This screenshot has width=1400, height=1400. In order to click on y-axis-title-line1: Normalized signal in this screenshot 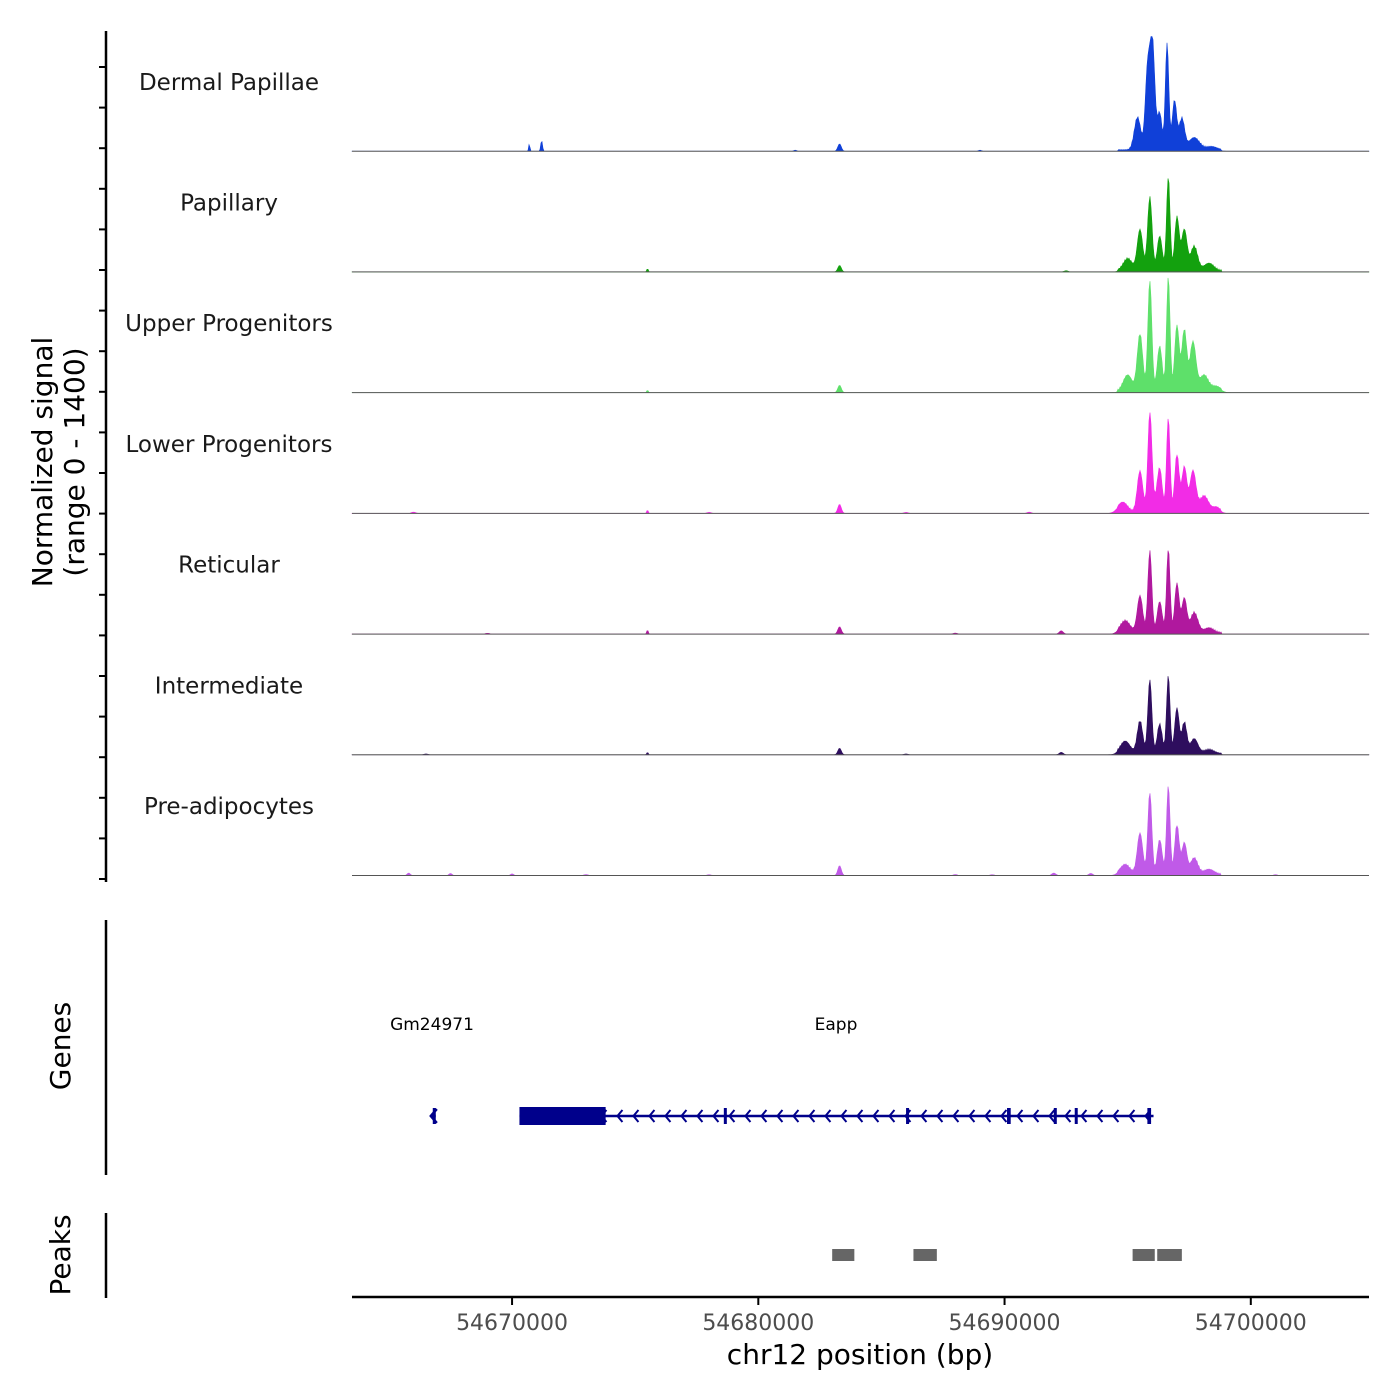, I will do `click(42, 462)`.